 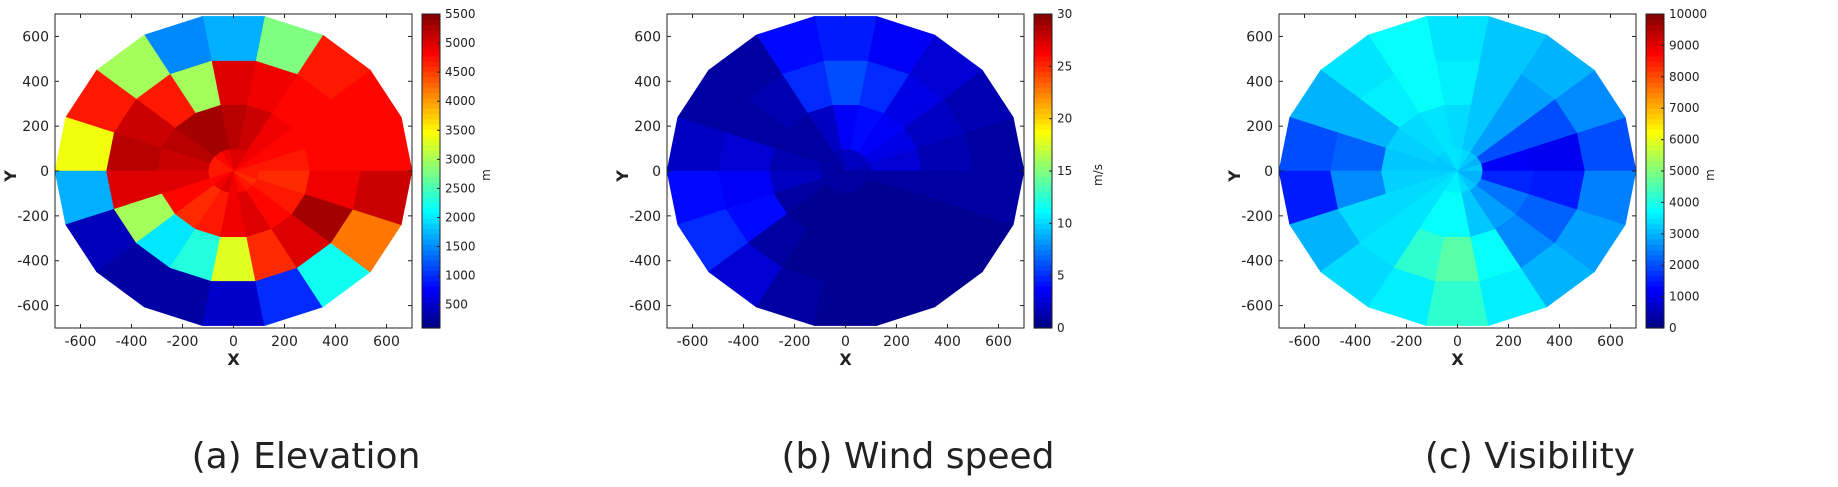 What do you see at coordinates (1259, 127) in the screenshot?
I see `y-tick-label: 200` at bounding box center [1259, 127].